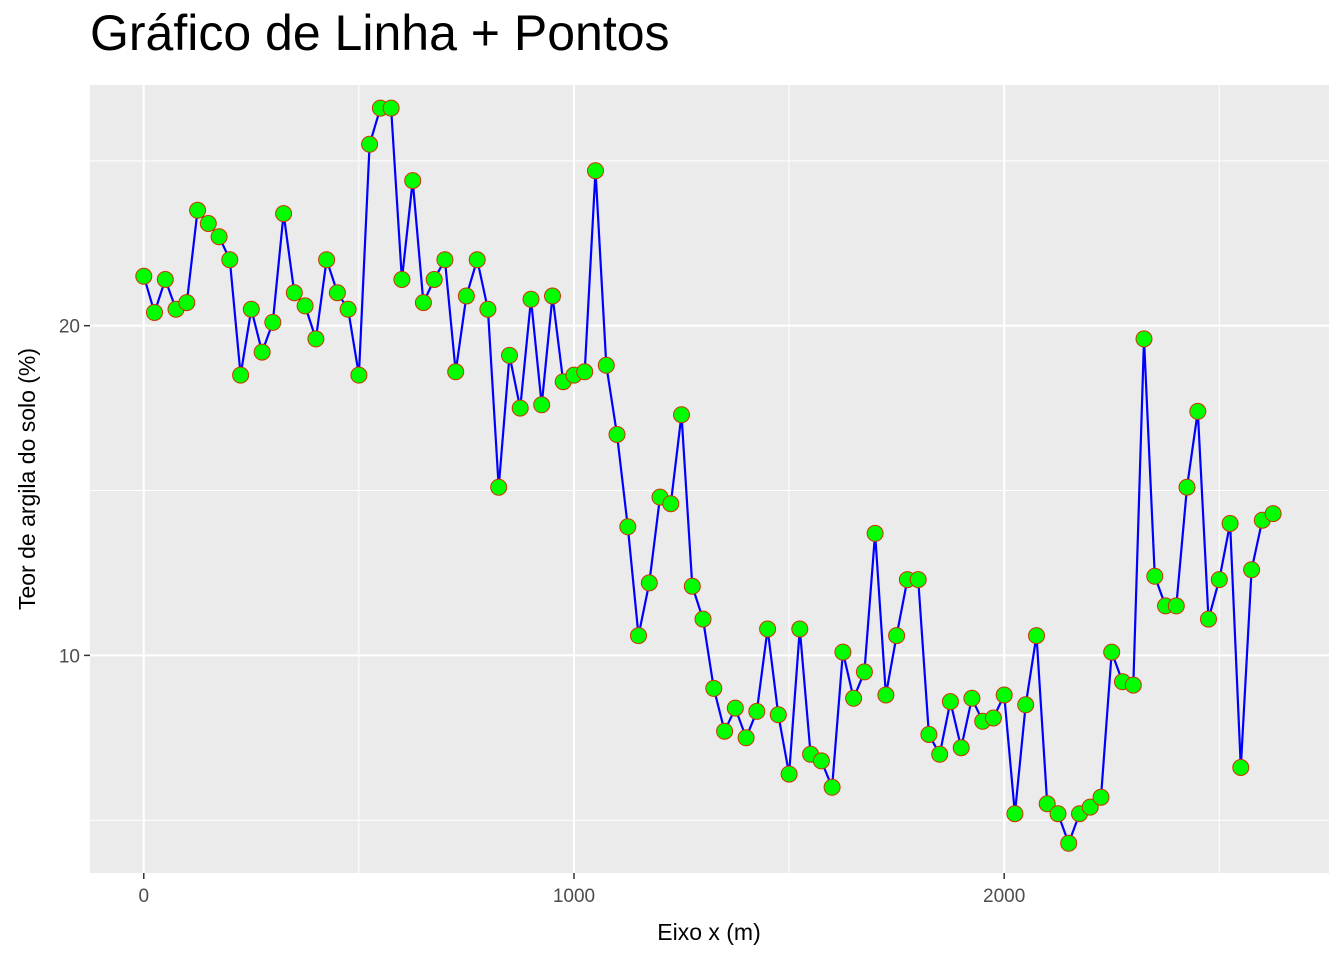  What do you see at coordinates (69, 327) in the screenshot?
I see `y-tick-label: 20` at bounding box center [69, 327].